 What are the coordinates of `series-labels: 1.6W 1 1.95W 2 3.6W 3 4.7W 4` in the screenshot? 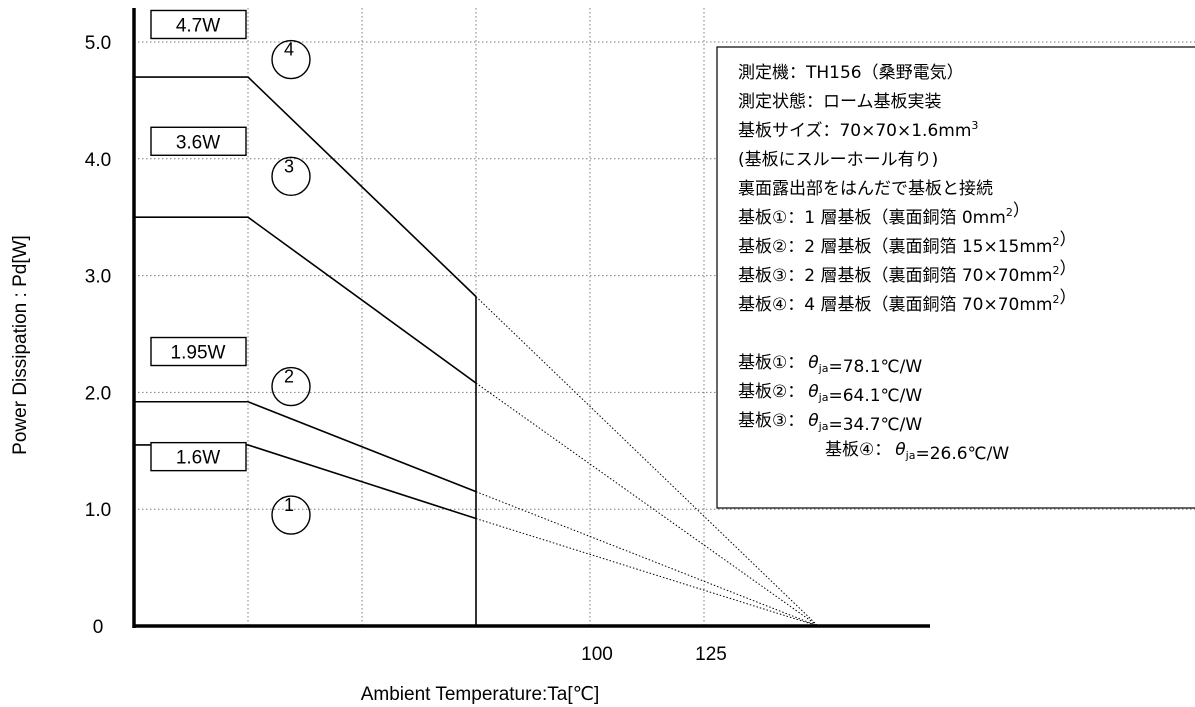 It's located at (230, 272).